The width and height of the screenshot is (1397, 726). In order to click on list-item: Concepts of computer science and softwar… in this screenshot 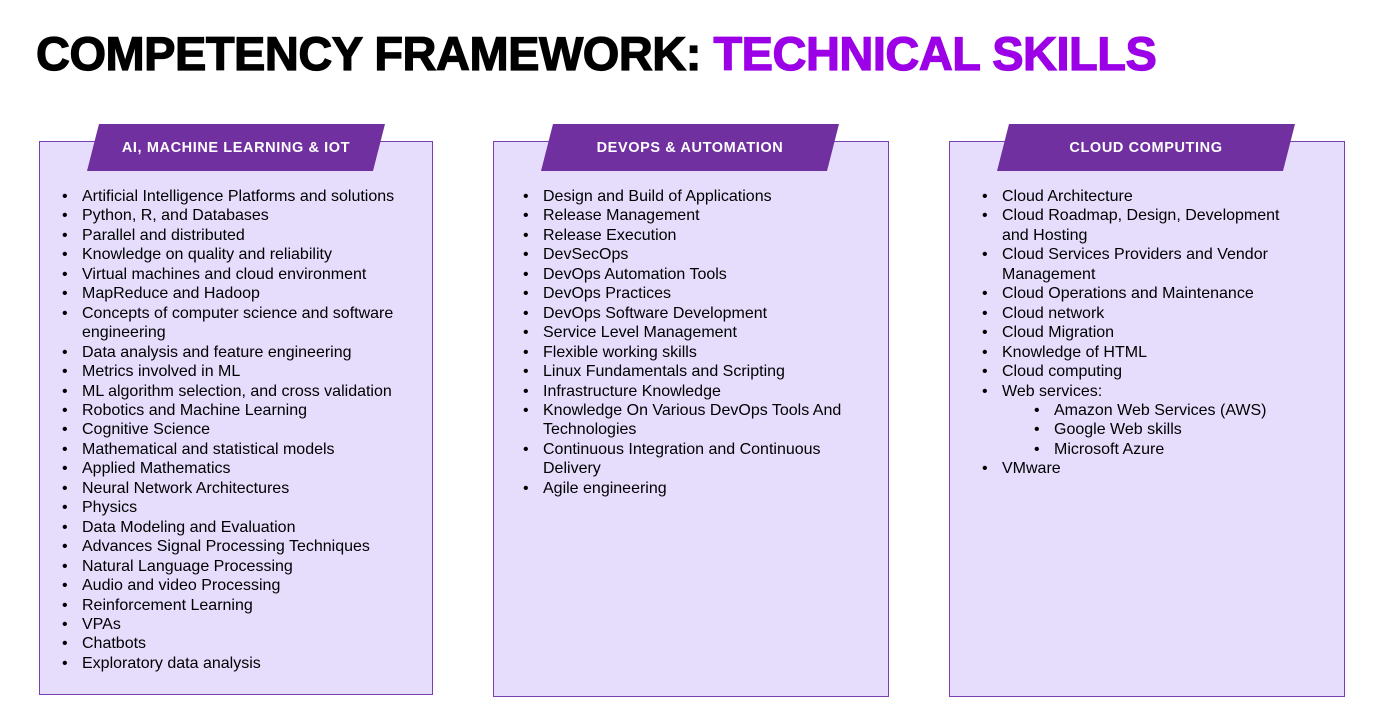, I will do `click(242, 323)`.